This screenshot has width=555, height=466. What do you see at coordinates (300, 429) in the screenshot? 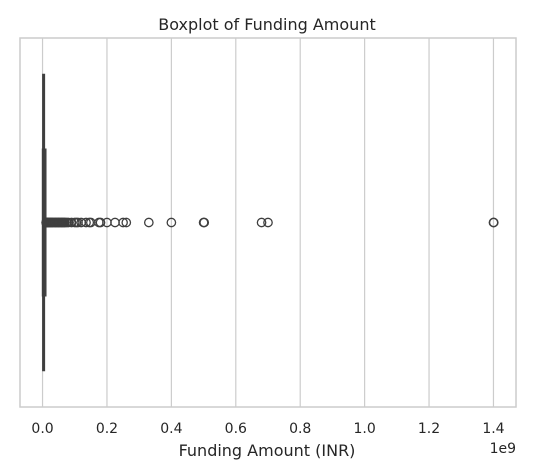
I see `x-tick-label-4: 0.8` at bounding box center [300, 429].